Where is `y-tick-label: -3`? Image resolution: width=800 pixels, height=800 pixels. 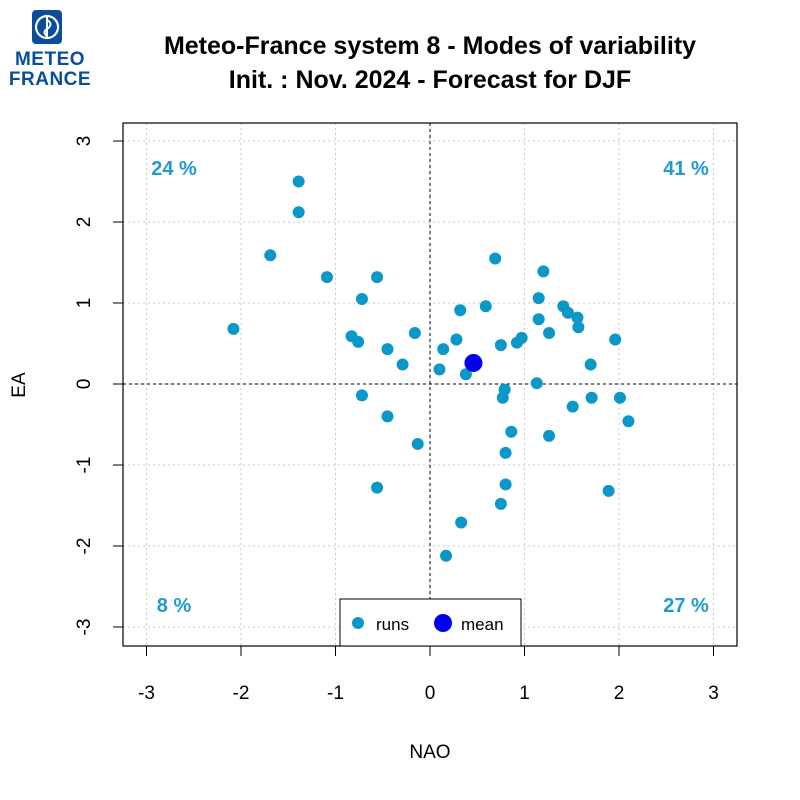 y-tick-label: -3 is located at coordinates (84, 627).